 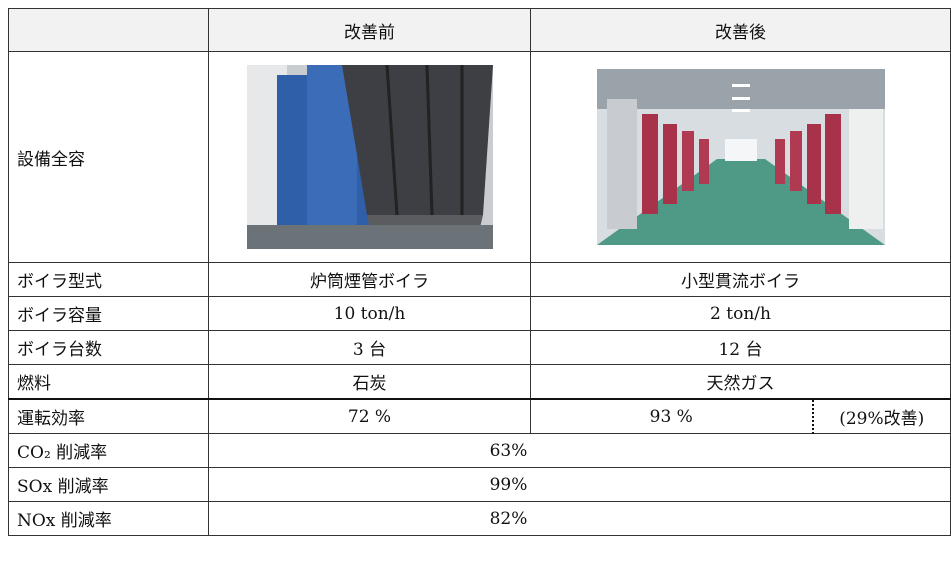 I want to click on after-cell: 2 ton/h, so click(x=740, y=313).